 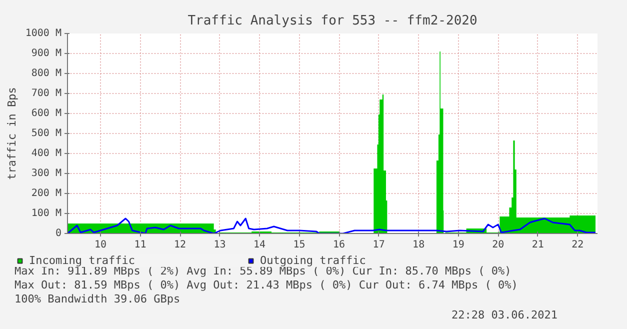 I want to click on x-tick-label: 19, so click(x=458, y=245).